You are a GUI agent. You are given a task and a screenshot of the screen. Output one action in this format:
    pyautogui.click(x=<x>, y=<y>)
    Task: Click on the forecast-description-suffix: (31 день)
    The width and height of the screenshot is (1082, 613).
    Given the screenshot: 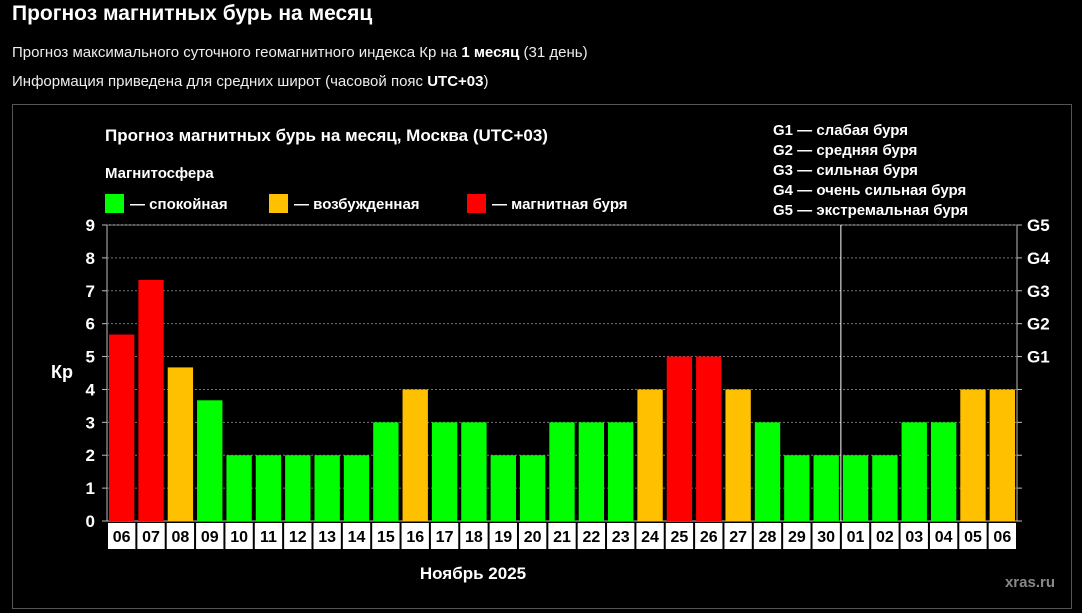 What is the action you would take?
    pyautogui.click(x=553, y=52)
    